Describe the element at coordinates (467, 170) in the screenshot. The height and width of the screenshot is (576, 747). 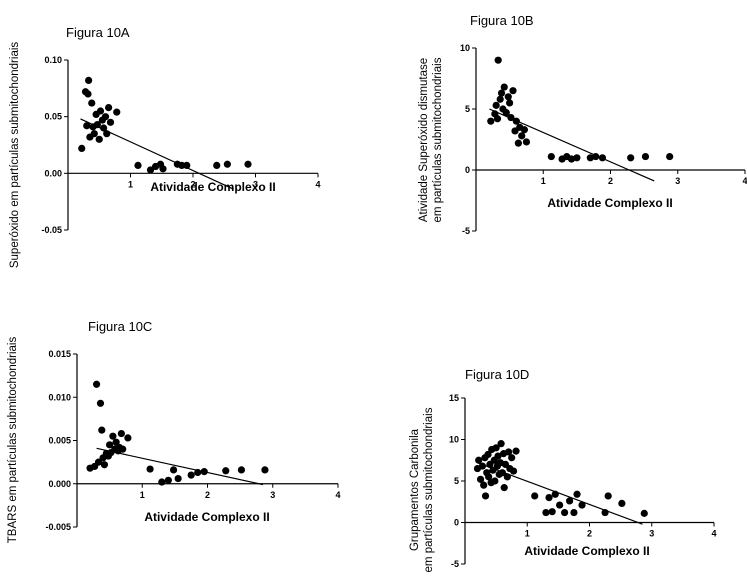
I see `figure-10b-y-tick-label: 0` at that location.